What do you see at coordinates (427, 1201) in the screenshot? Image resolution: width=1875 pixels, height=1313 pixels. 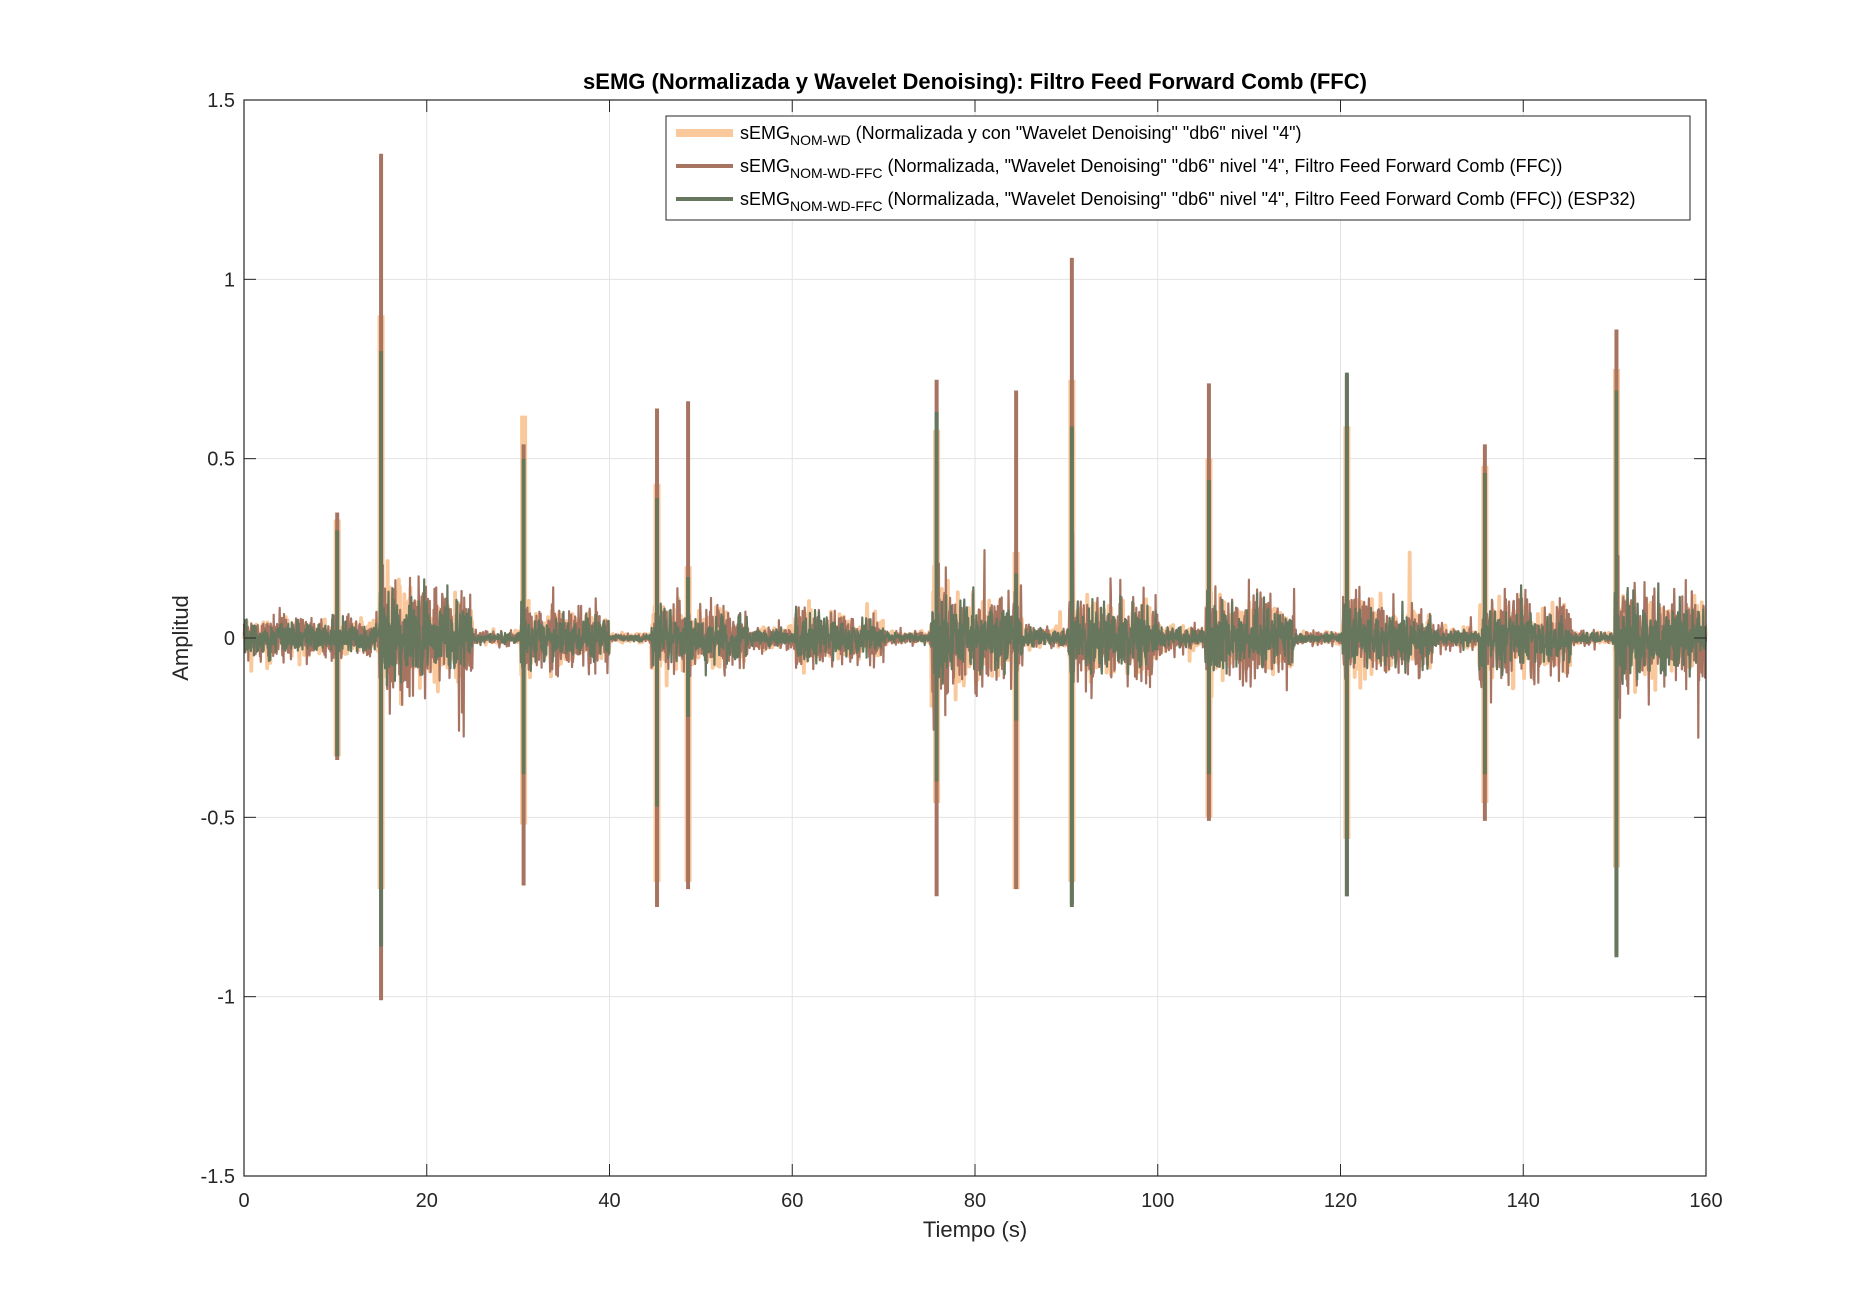 I see `x-tick-label: 20` at bounding box center [427, 1201].